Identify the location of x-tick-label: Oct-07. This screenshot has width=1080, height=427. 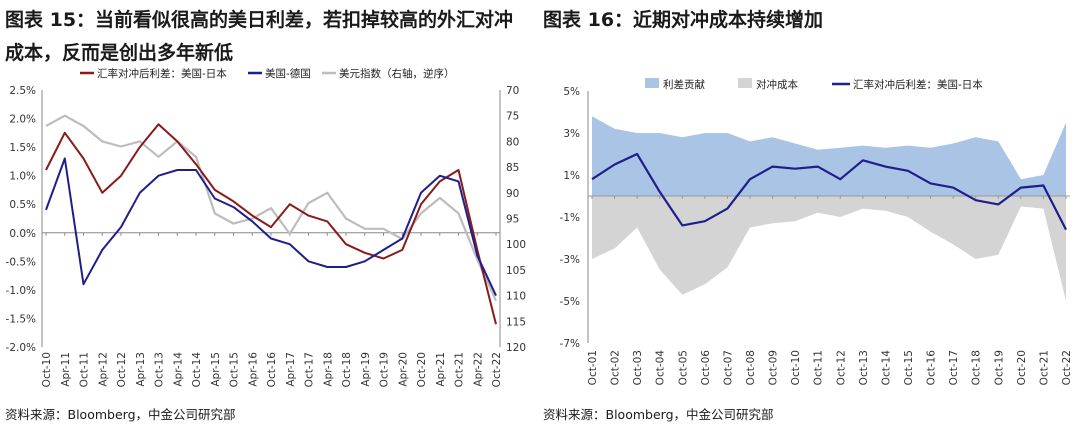
(728, 367).